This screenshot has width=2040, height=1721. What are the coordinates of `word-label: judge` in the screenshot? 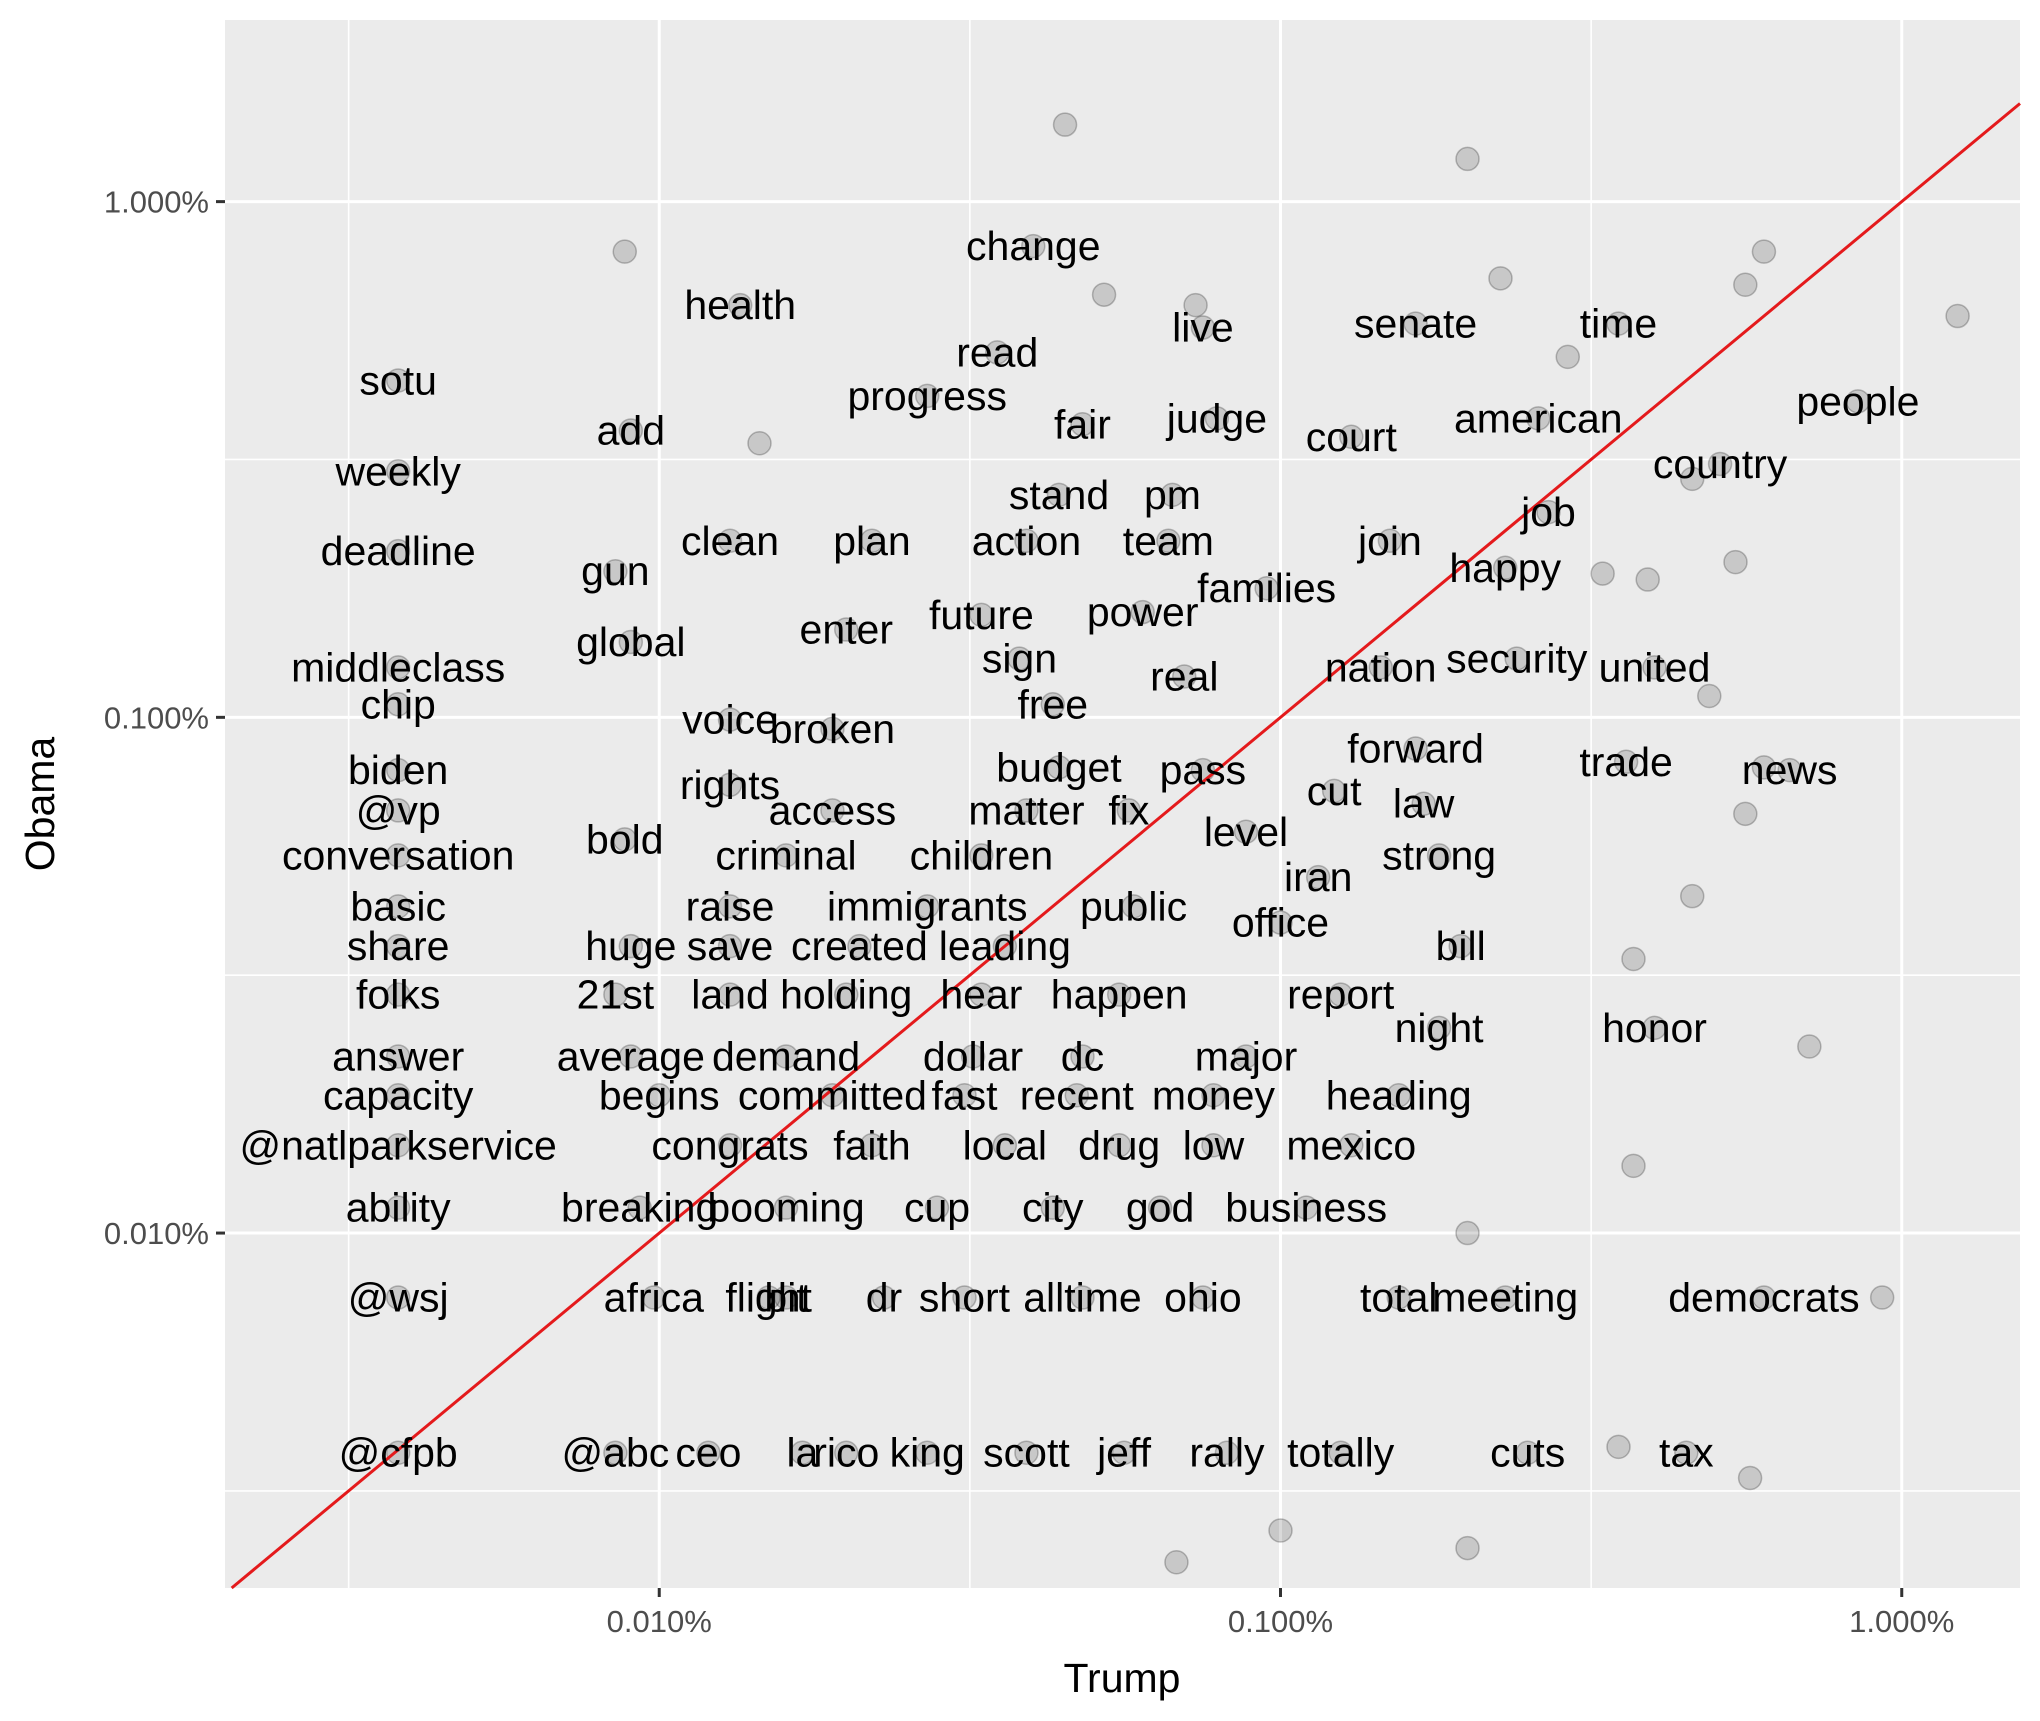 It's located at (1216, 418).